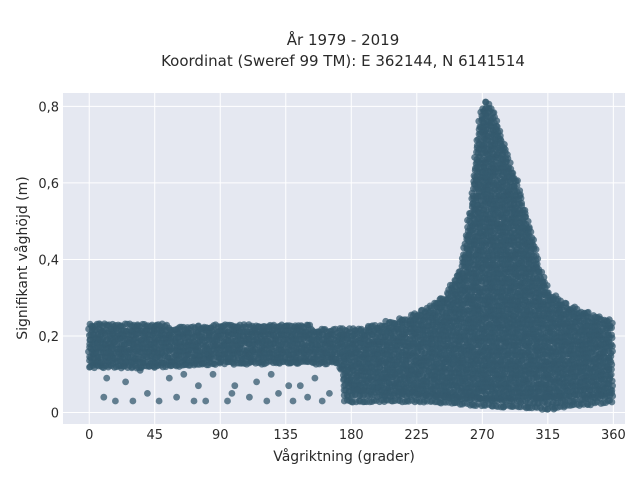 The image size is (640, 484). Describe the element at coordinates (343, 39) in the screenshot. I see `chart-title-line-1: År 1979 - 2019` at that location.